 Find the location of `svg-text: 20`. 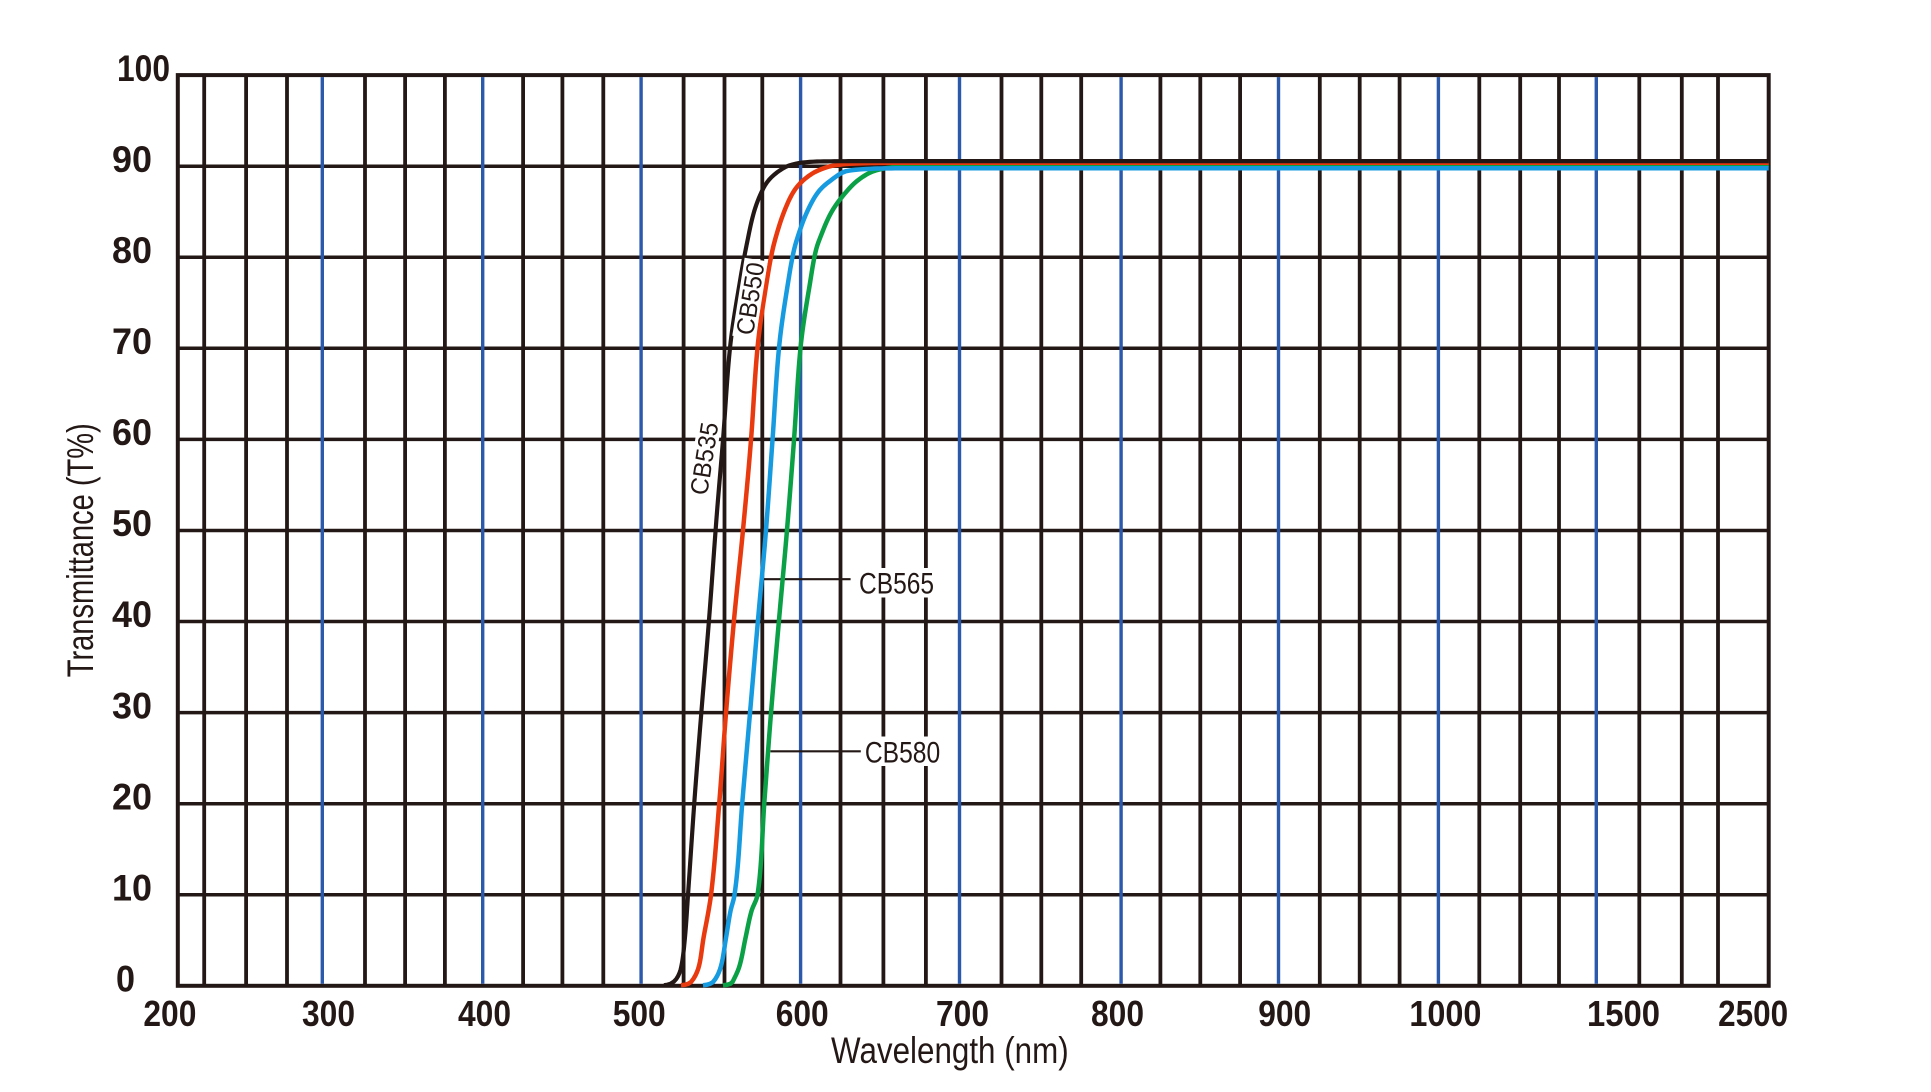

svg-text: 20 is located at coordinates (132, 796).